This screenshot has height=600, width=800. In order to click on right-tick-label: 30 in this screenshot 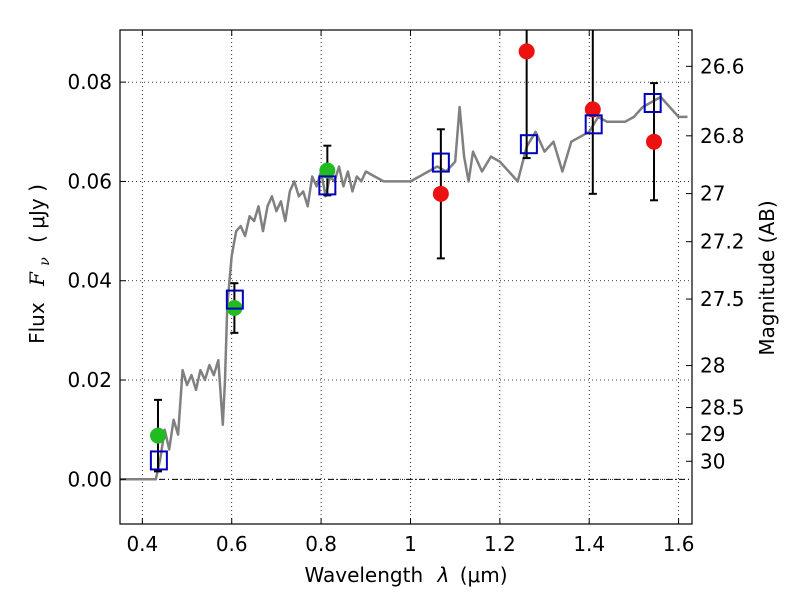, I will do `click(712, 461)`.